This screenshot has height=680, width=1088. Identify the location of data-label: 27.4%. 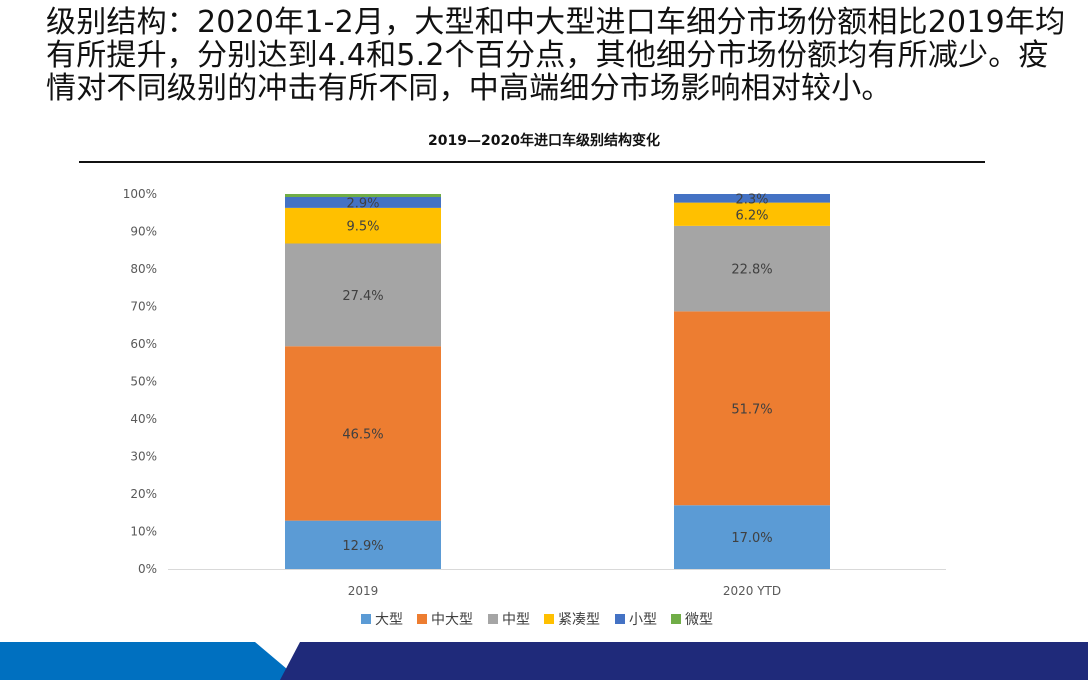
(362, 296).